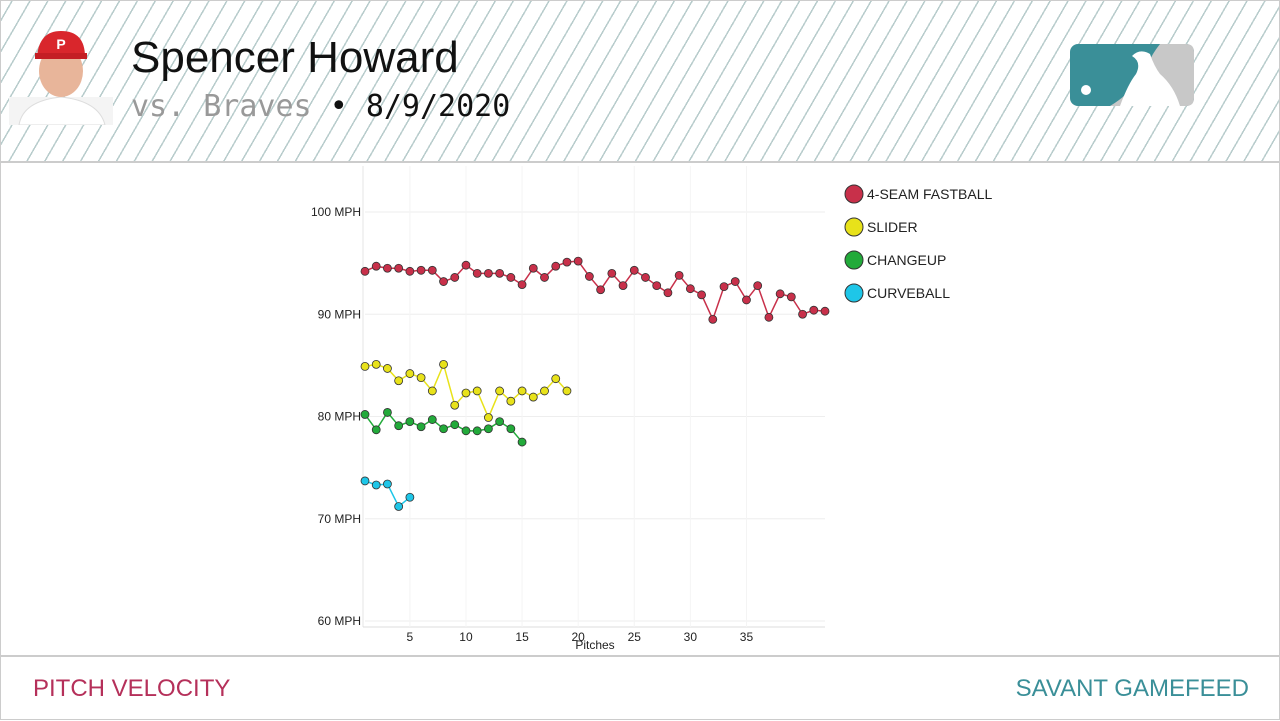 The height and width of the screenshot is (721, 1280). What do you see at coordinates (908, 293) in the screenshot?
I see `legend-label: CURVEBALL` at bounding box center [908, 293].